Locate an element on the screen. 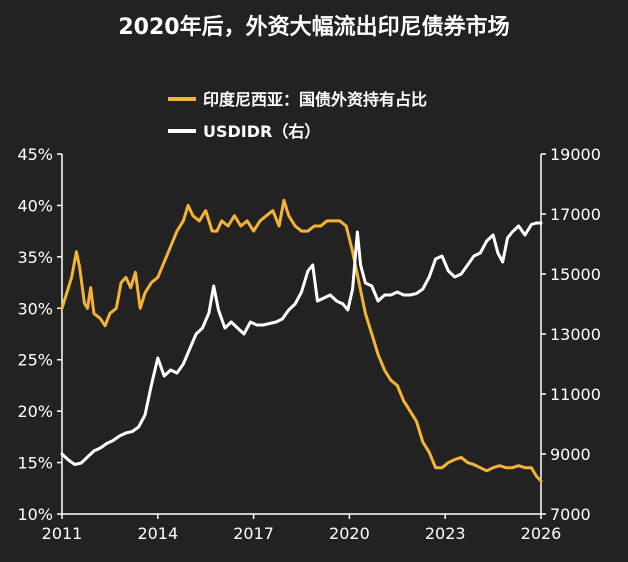 This screenshot has width=628, height=562. y-right-tick-label: 17000 is located at coordinates (575, 214).